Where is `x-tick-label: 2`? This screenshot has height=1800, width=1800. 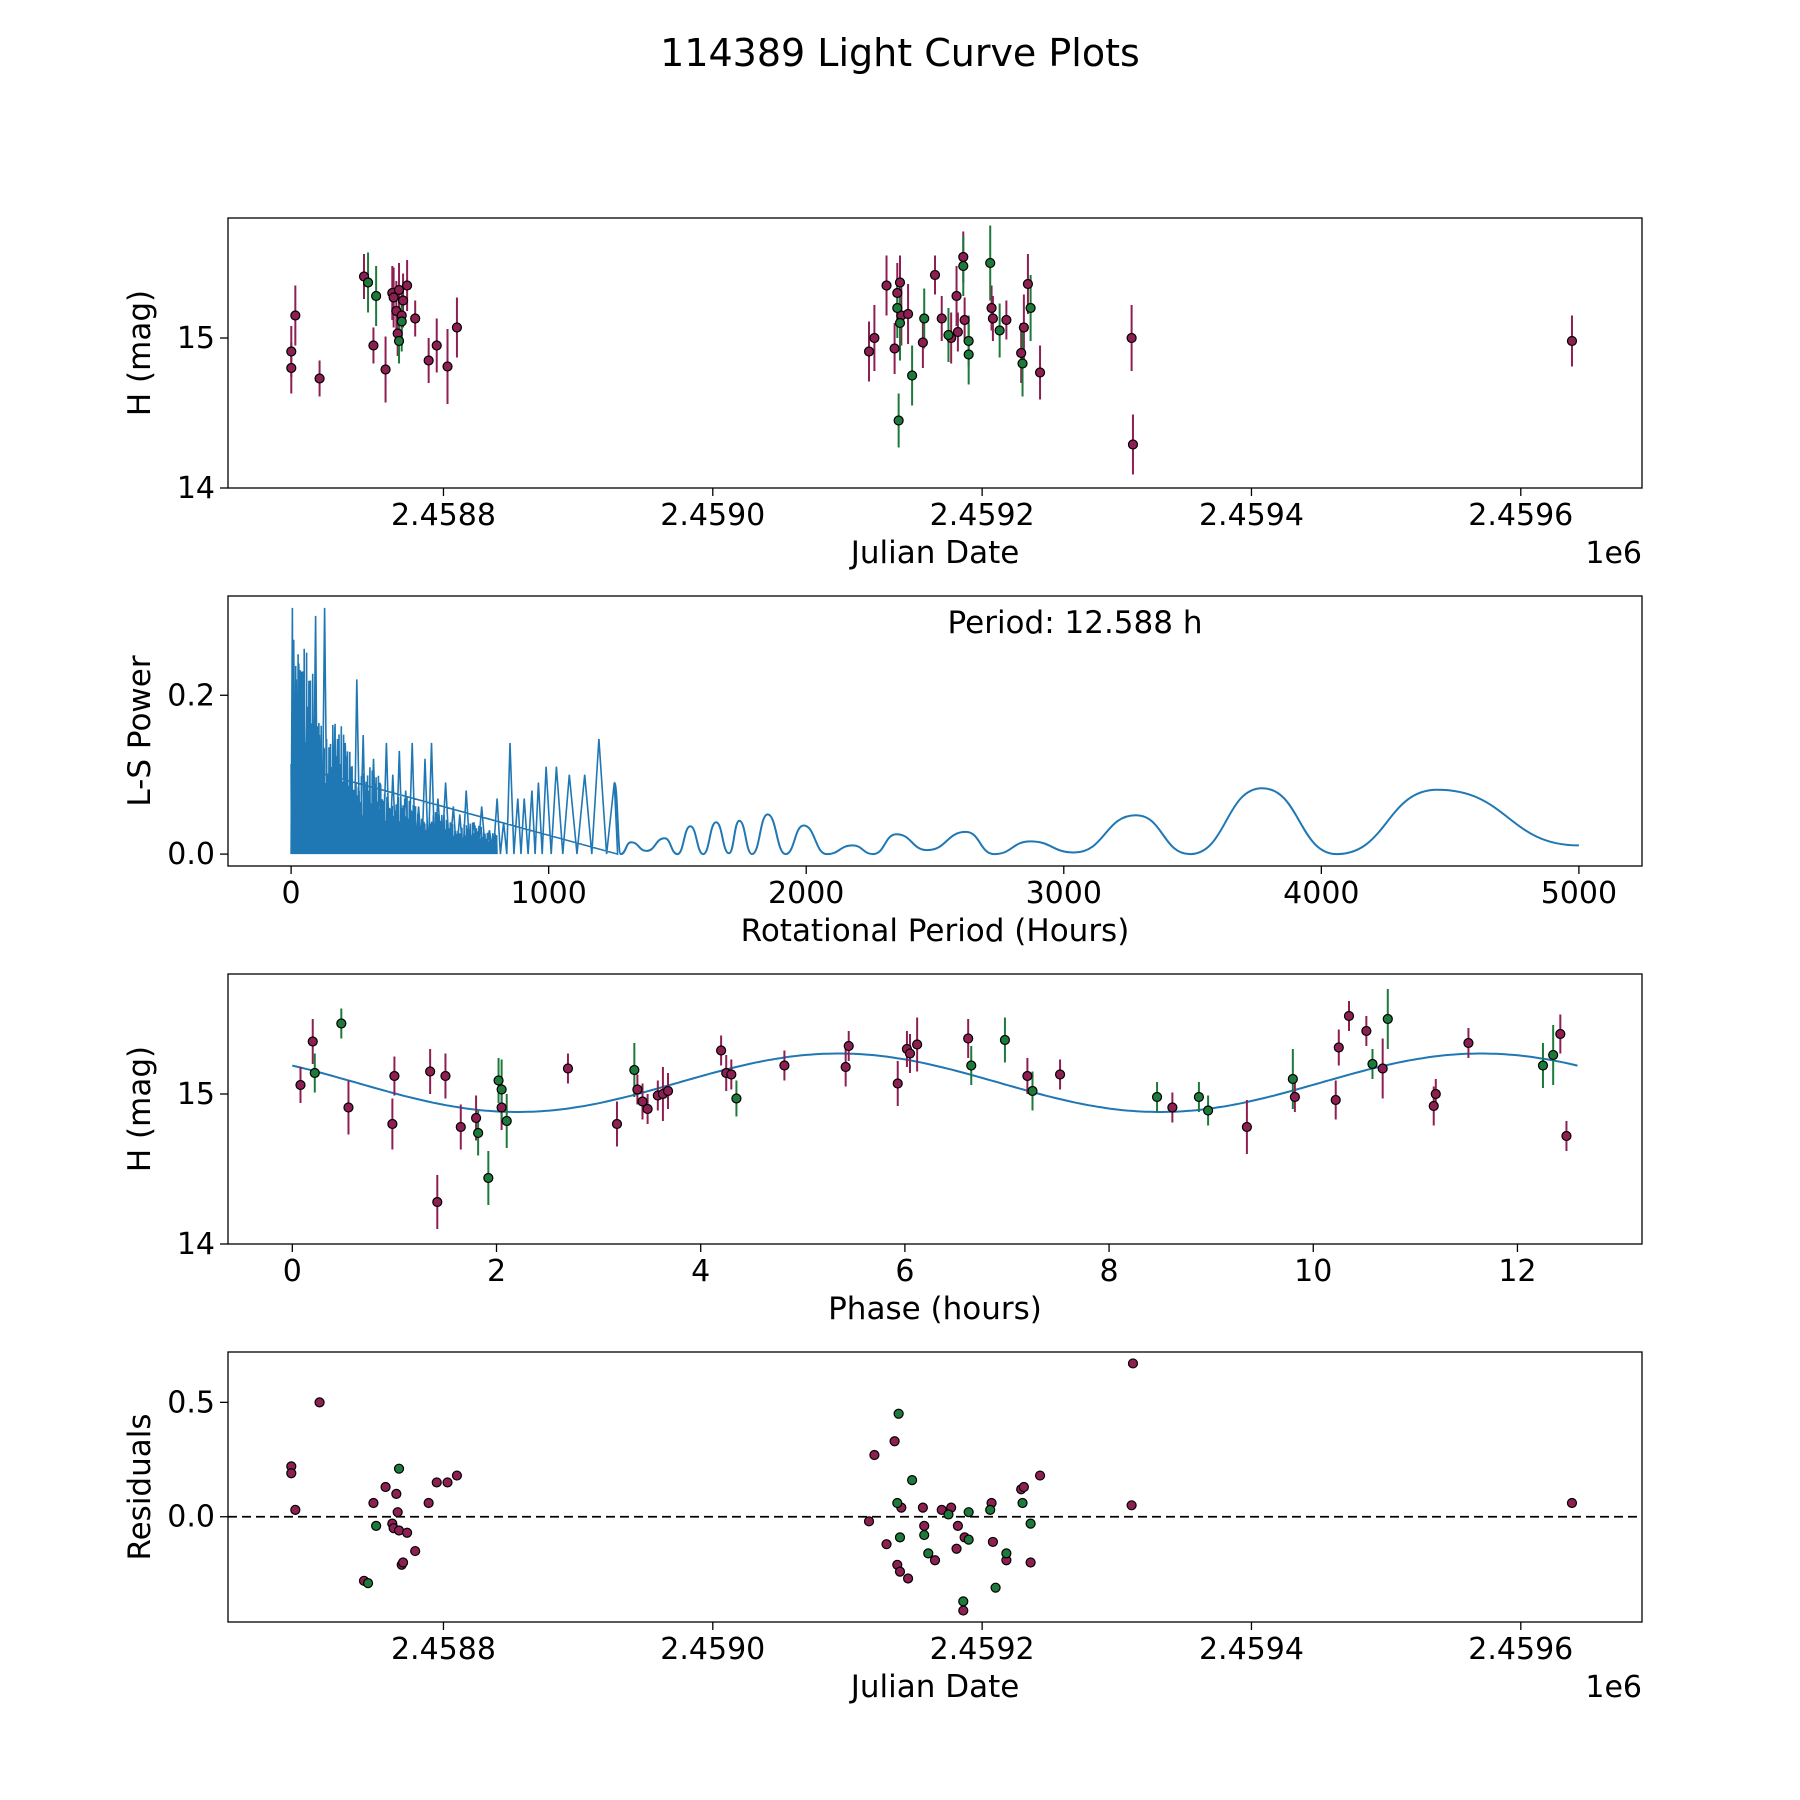
x-tick-label: 2 is located at coordinates (496, 1271).